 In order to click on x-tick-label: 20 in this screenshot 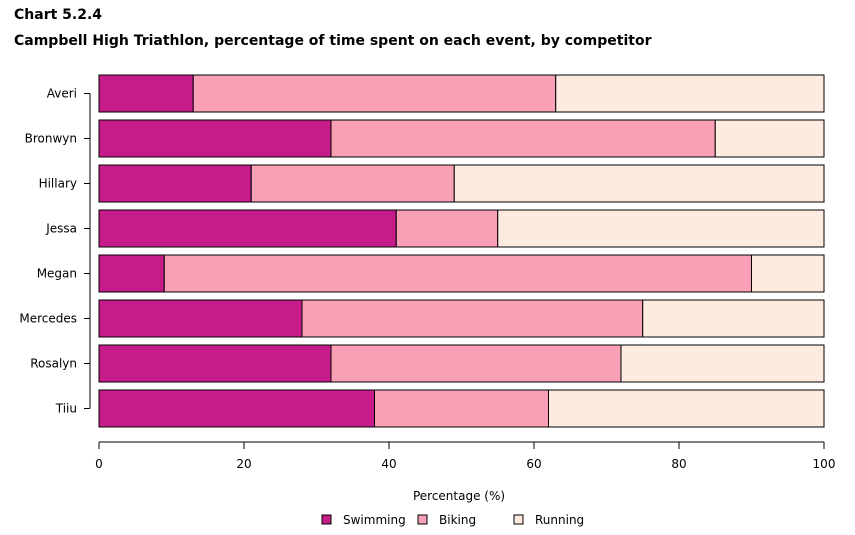, I will do `click(243, 464)`.